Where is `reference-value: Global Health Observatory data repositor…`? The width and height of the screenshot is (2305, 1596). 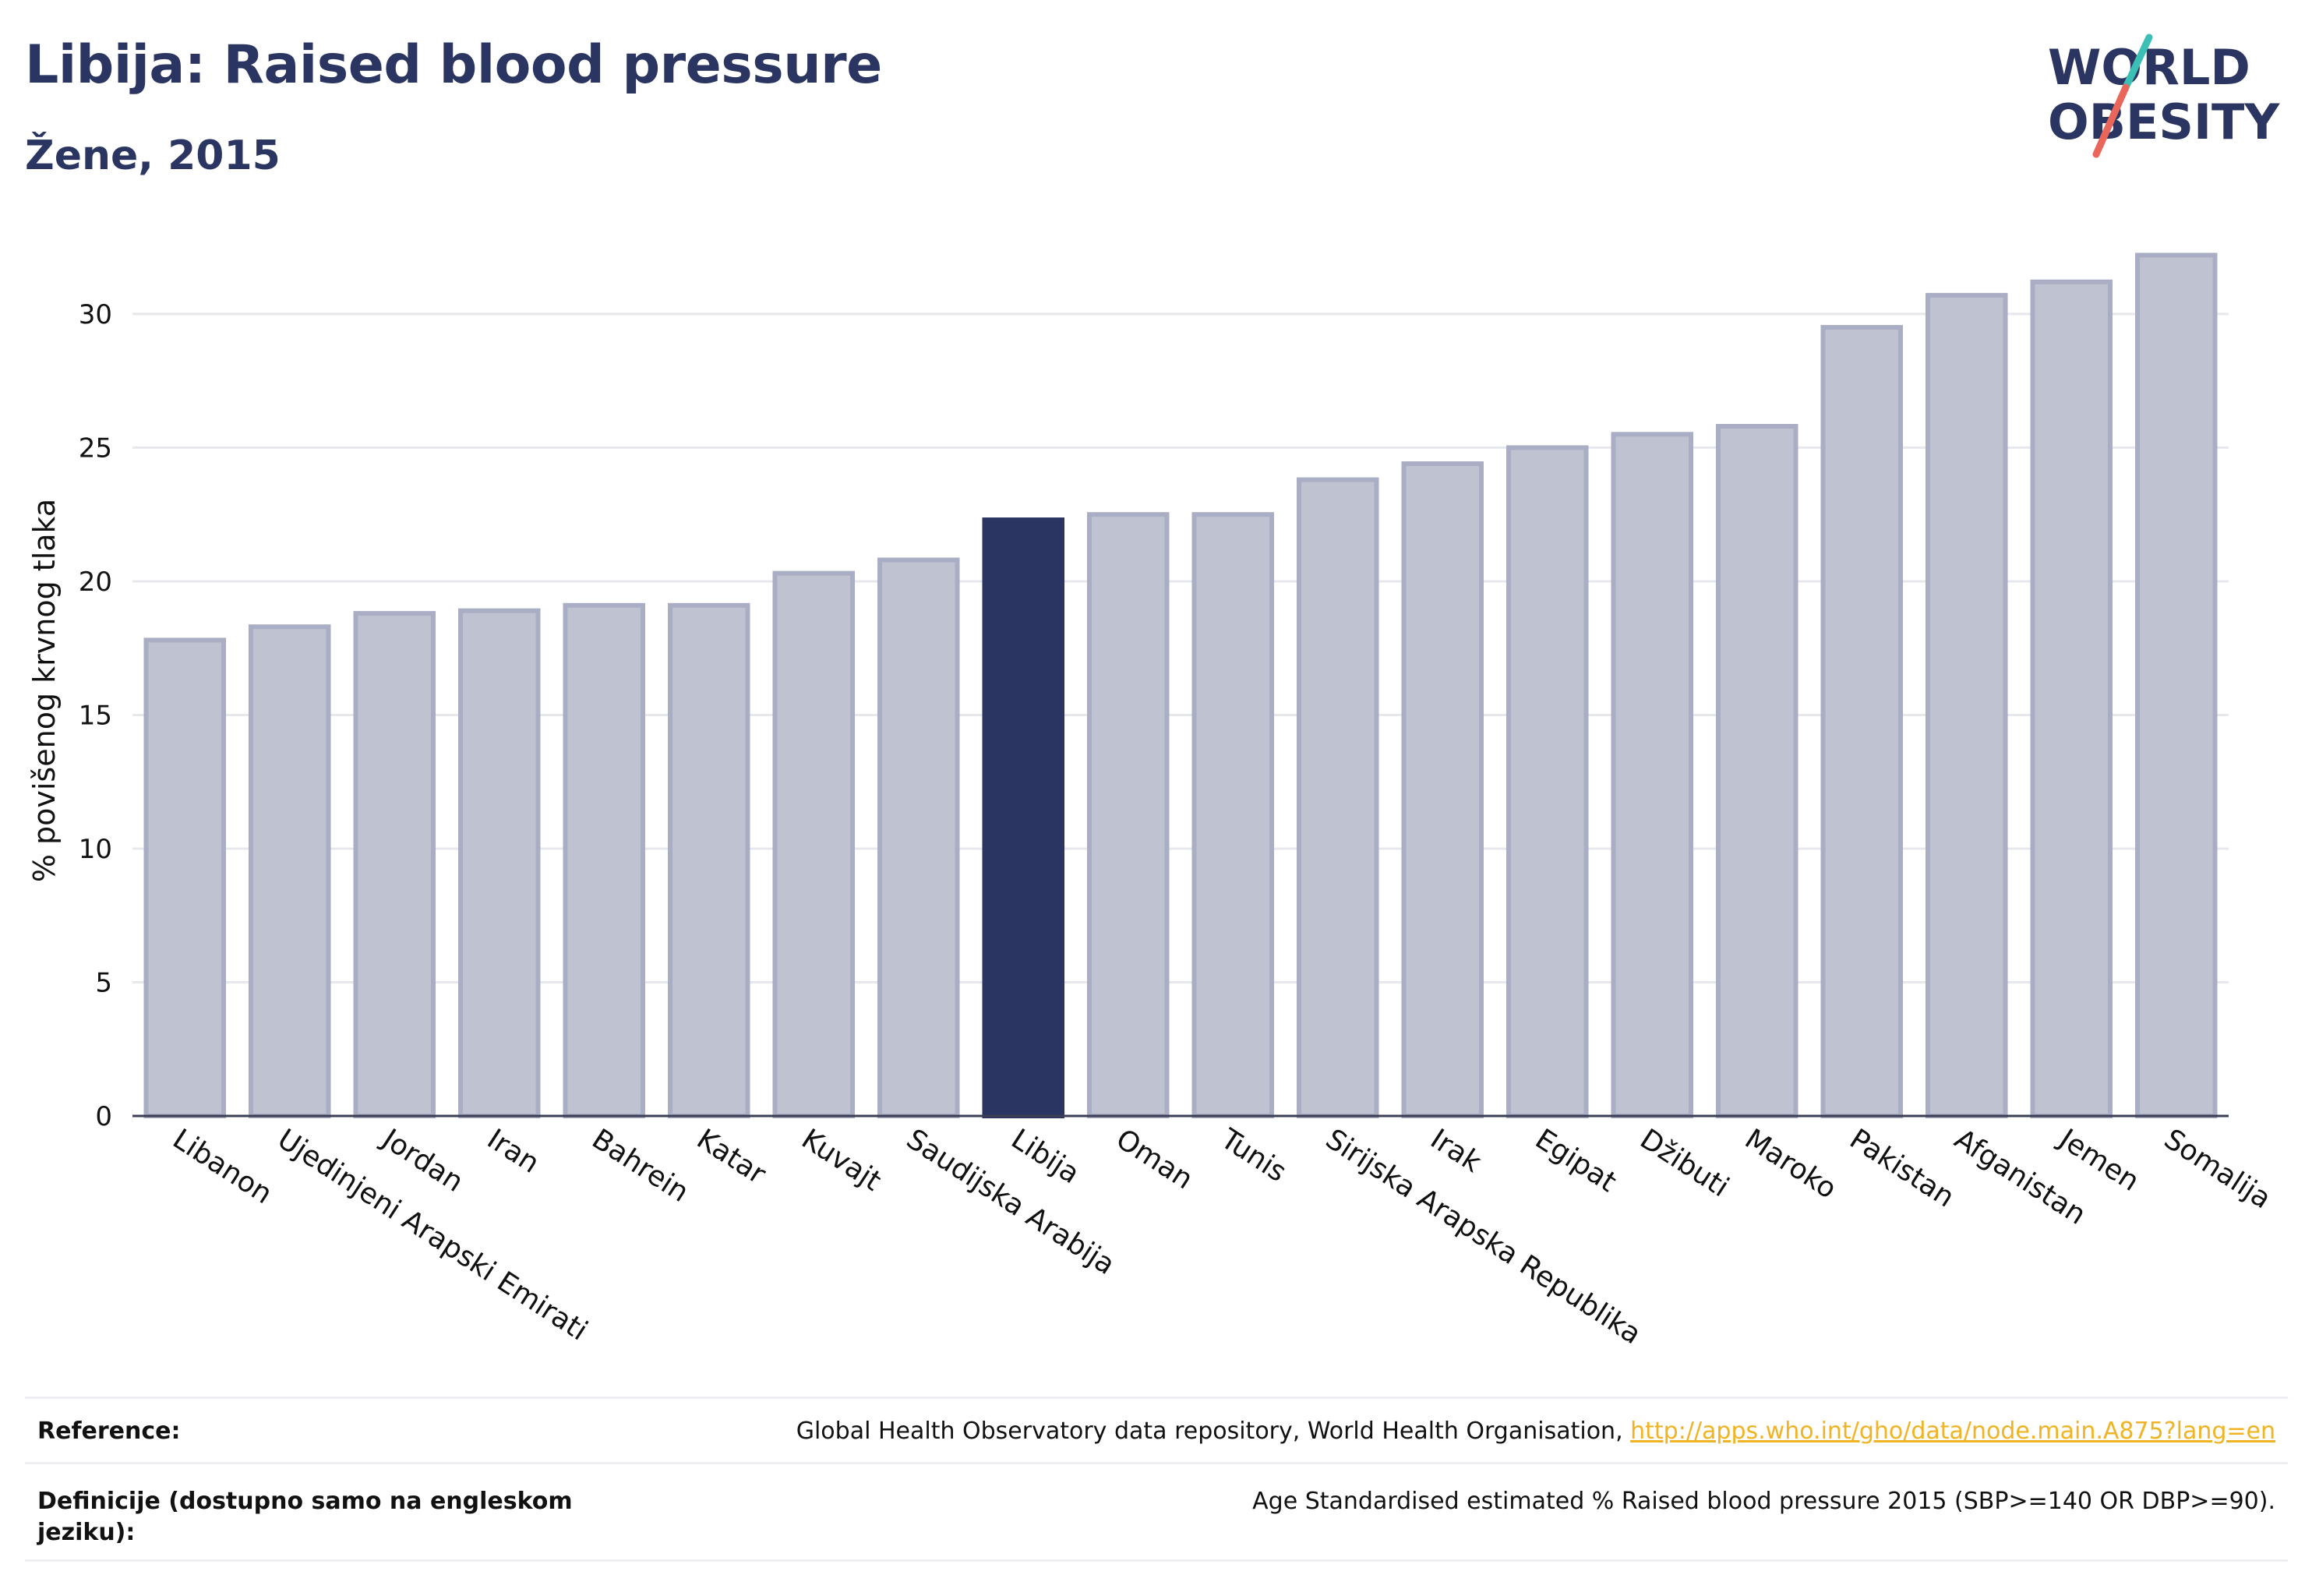
reference-value: Global Health Observatory data repositor… is located at coordinates (1535, 1431).